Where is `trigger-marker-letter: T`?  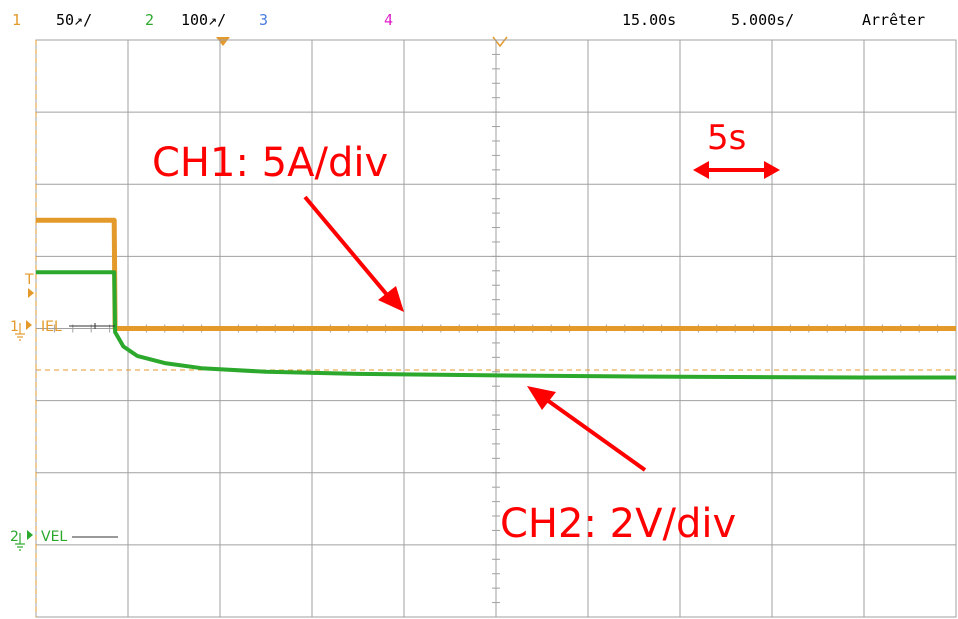 trigger-marker-letter: T is located at coordinates (29, 280).